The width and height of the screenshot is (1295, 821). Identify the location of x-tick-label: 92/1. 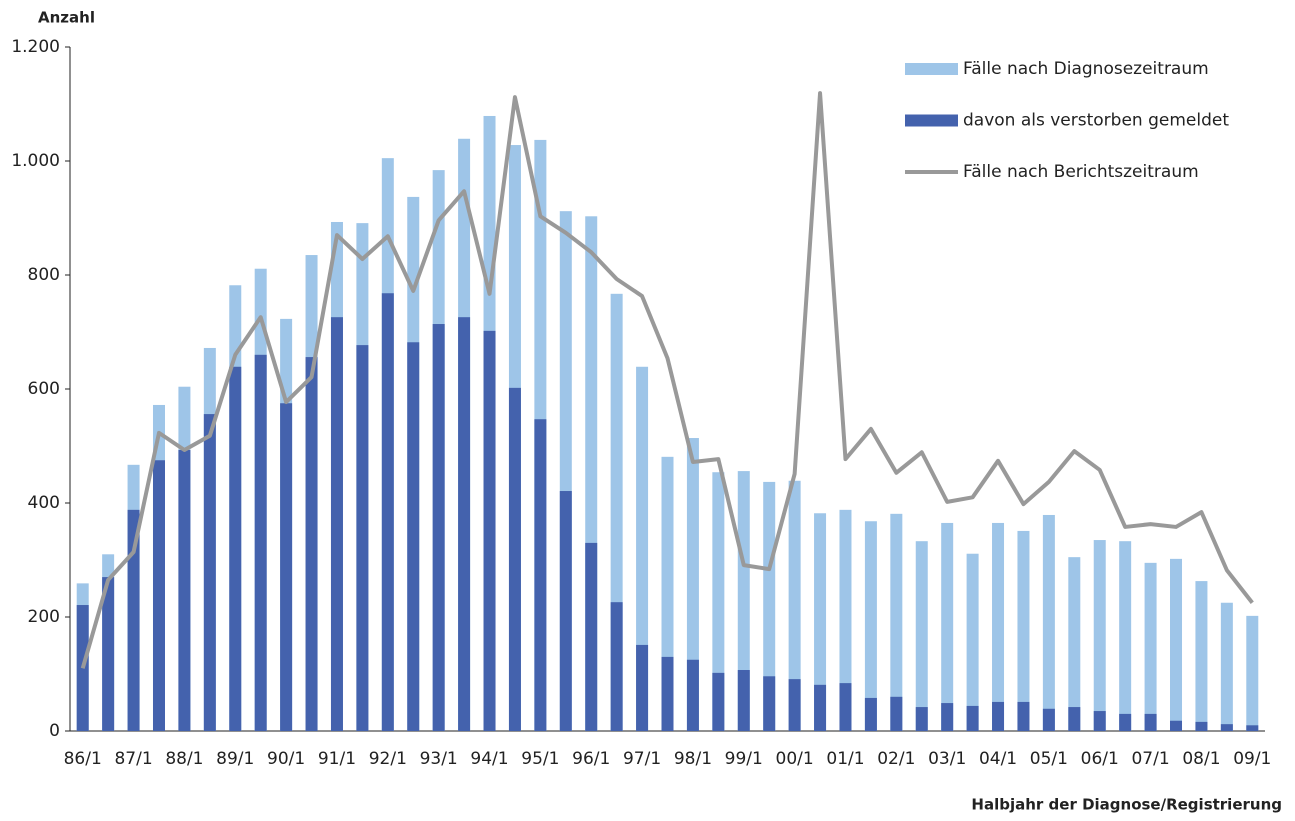
(388, 759).